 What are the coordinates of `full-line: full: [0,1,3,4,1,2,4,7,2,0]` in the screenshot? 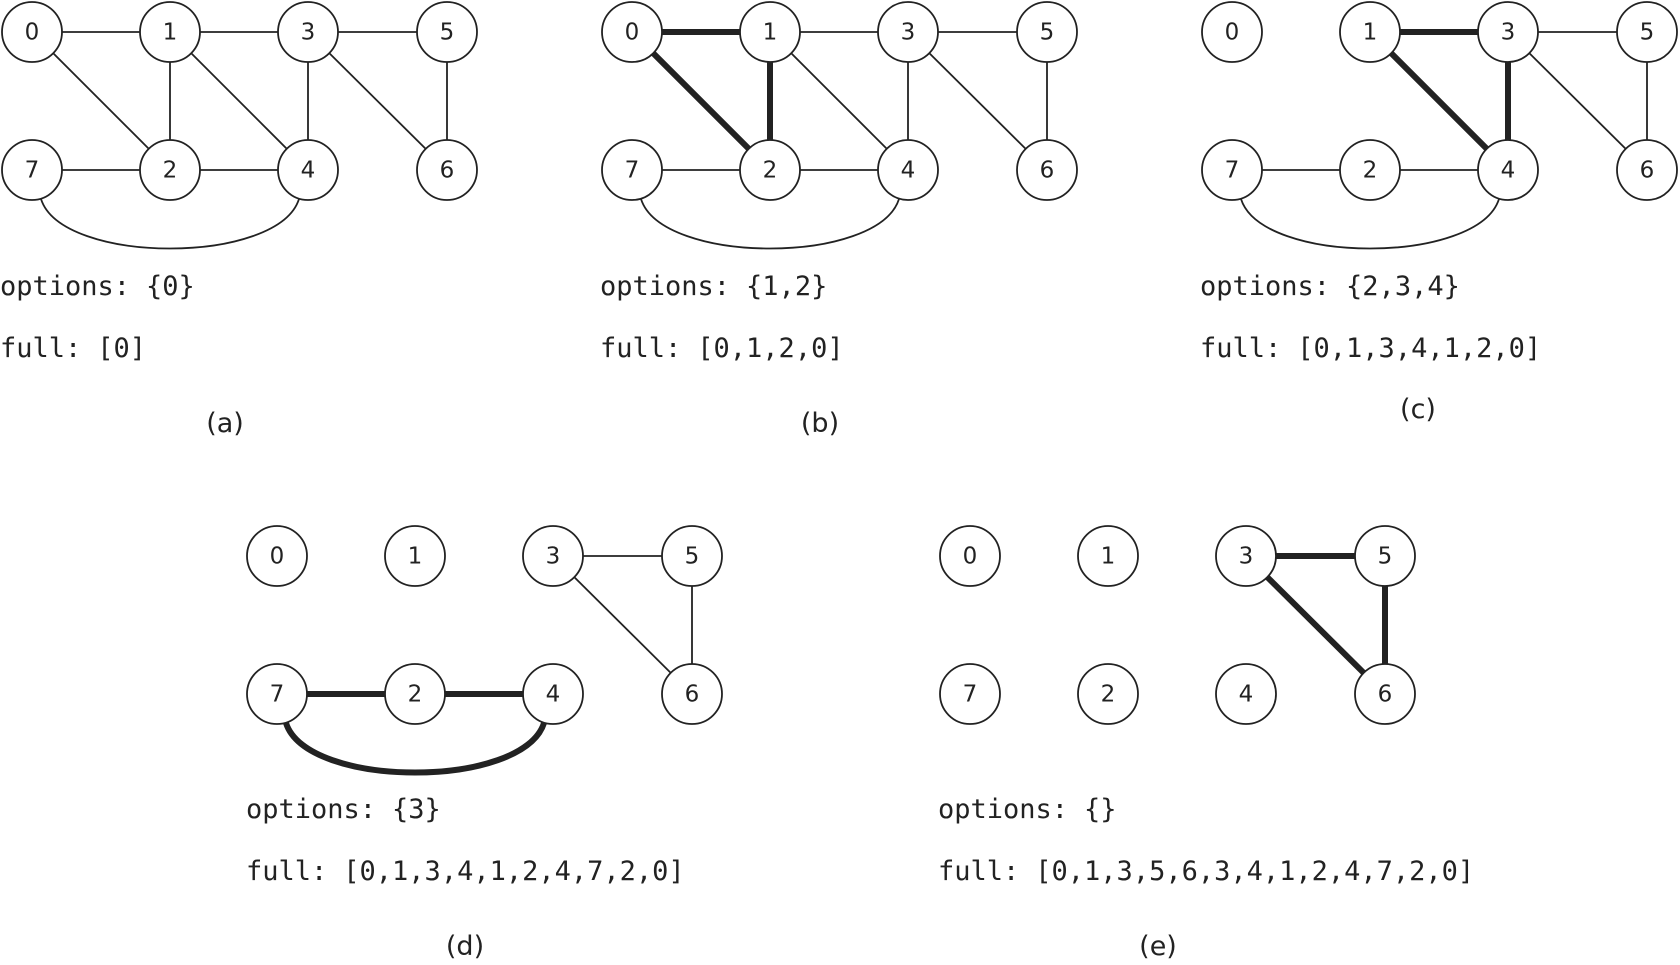 It's located at (465, 871).